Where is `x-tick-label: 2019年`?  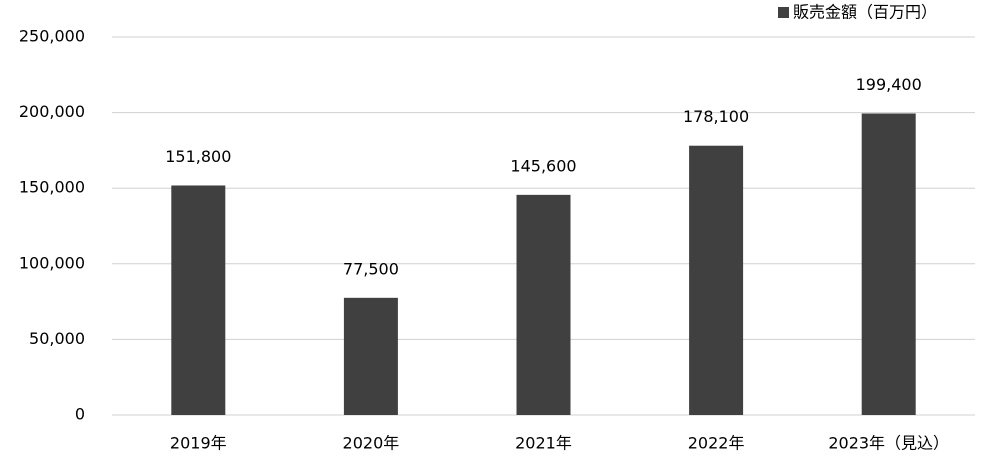 x-tick-label: 2019年 is located at coordinates (198, 443).